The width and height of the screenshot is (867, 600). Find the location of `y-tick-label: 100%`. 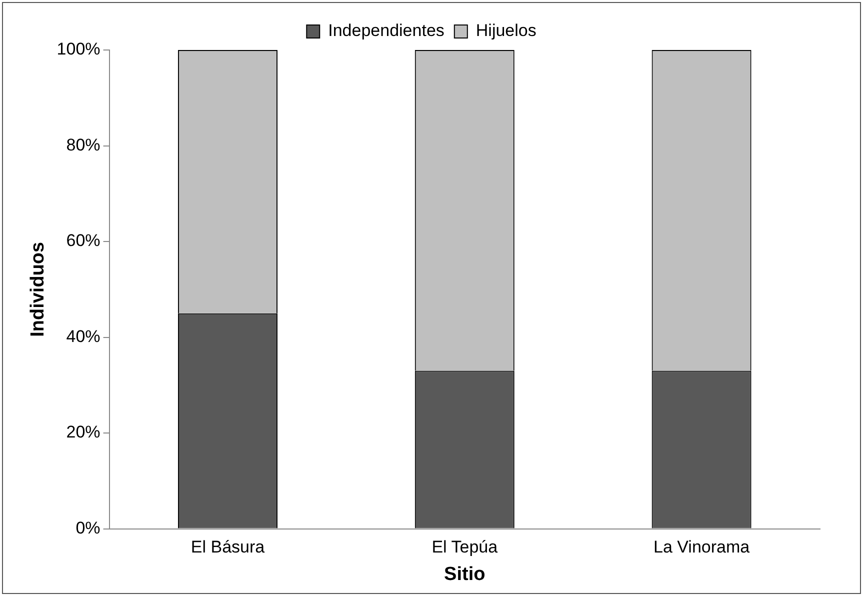

y-tick-label: 100% is located at coordinates (78, 49).